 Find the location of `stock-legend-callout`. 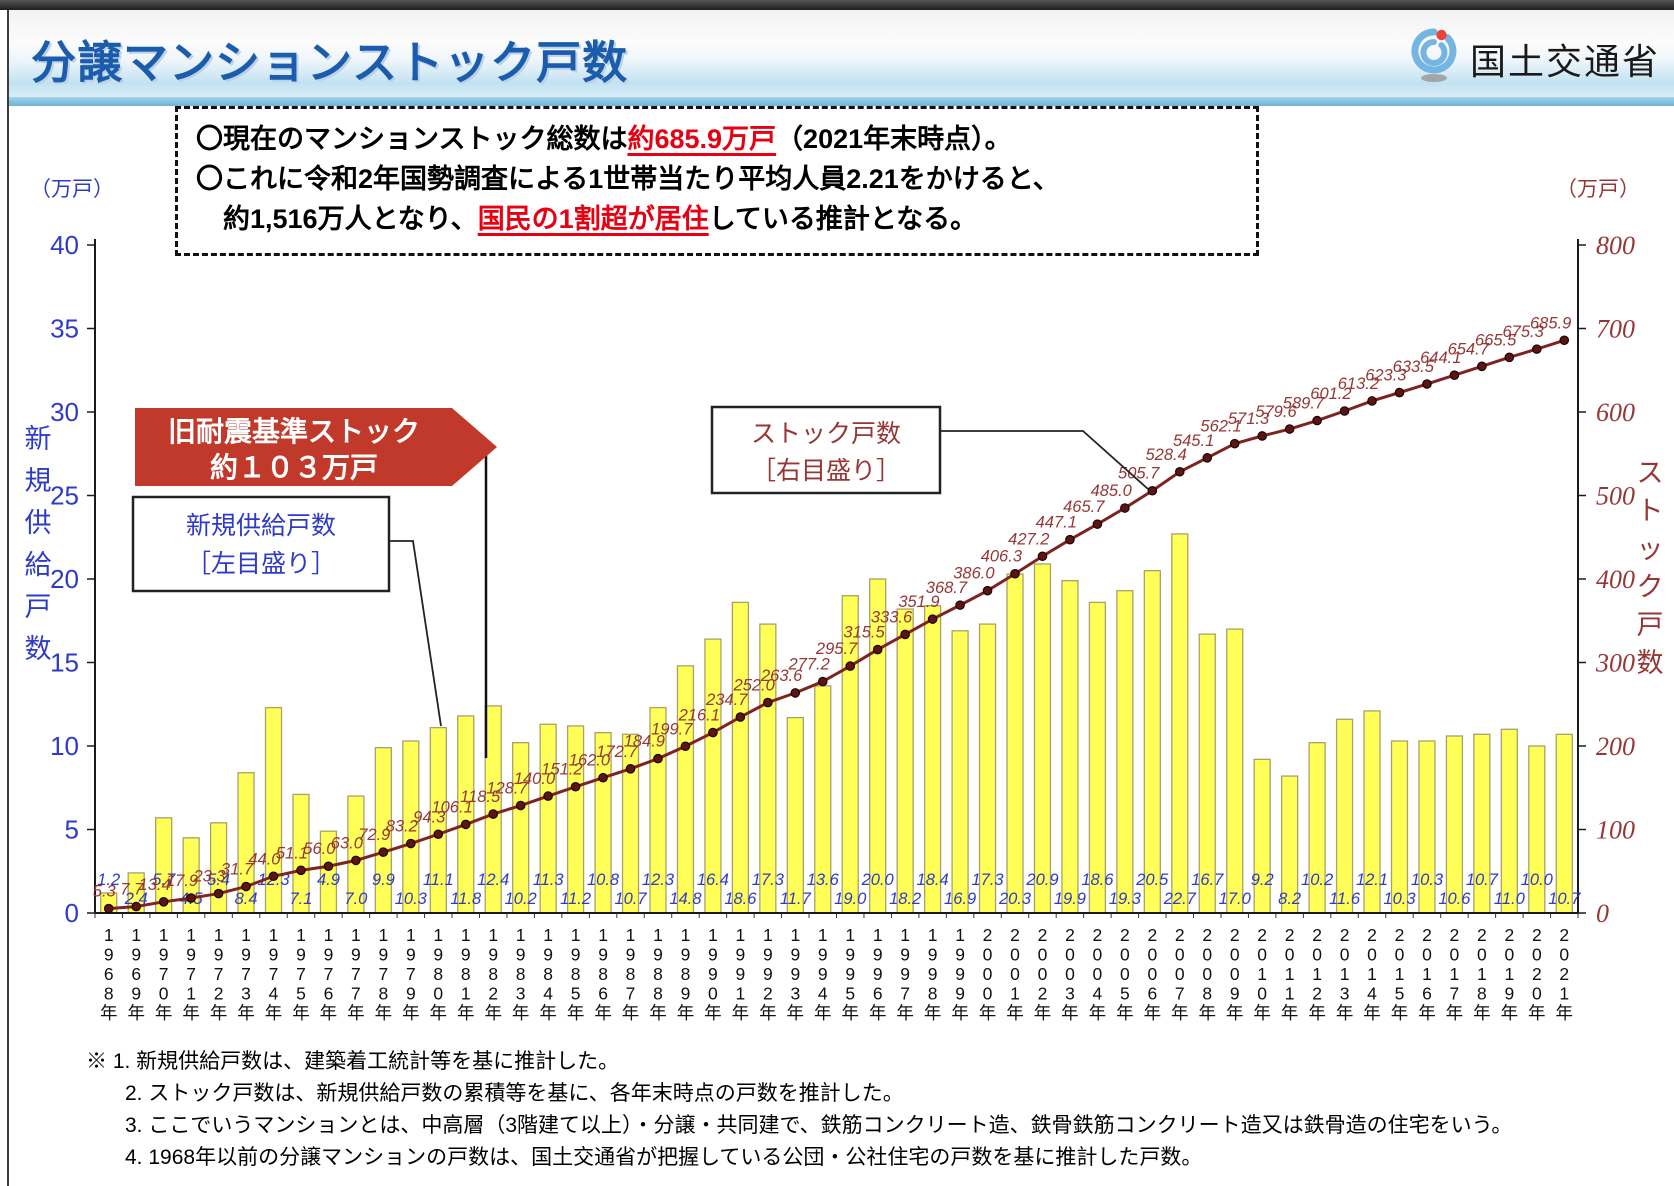

stock-legend-callout is located at coordinates (1044, 460).